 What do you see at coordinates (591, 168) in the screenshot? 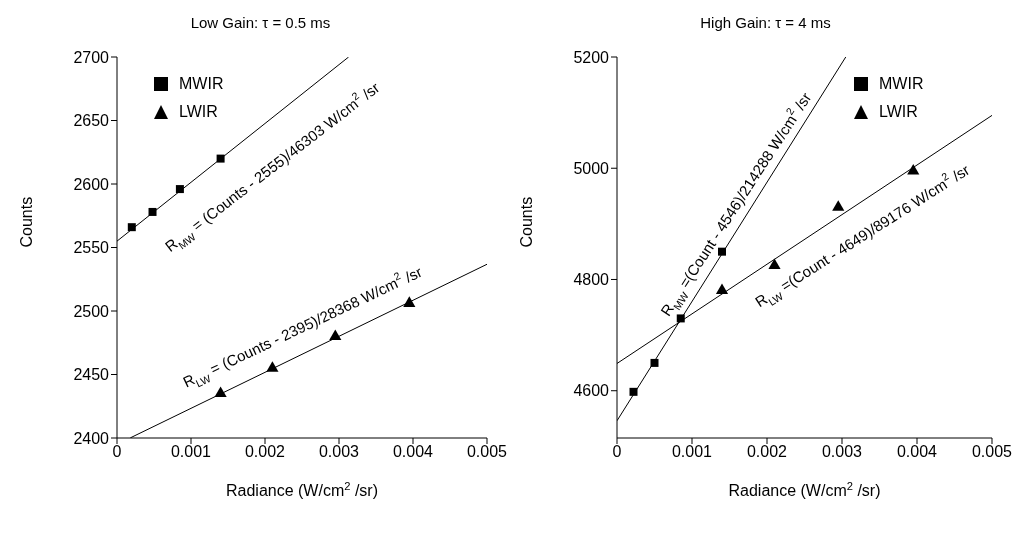
I see `y-tick-label: 5000` at bounding box center [591, 168].